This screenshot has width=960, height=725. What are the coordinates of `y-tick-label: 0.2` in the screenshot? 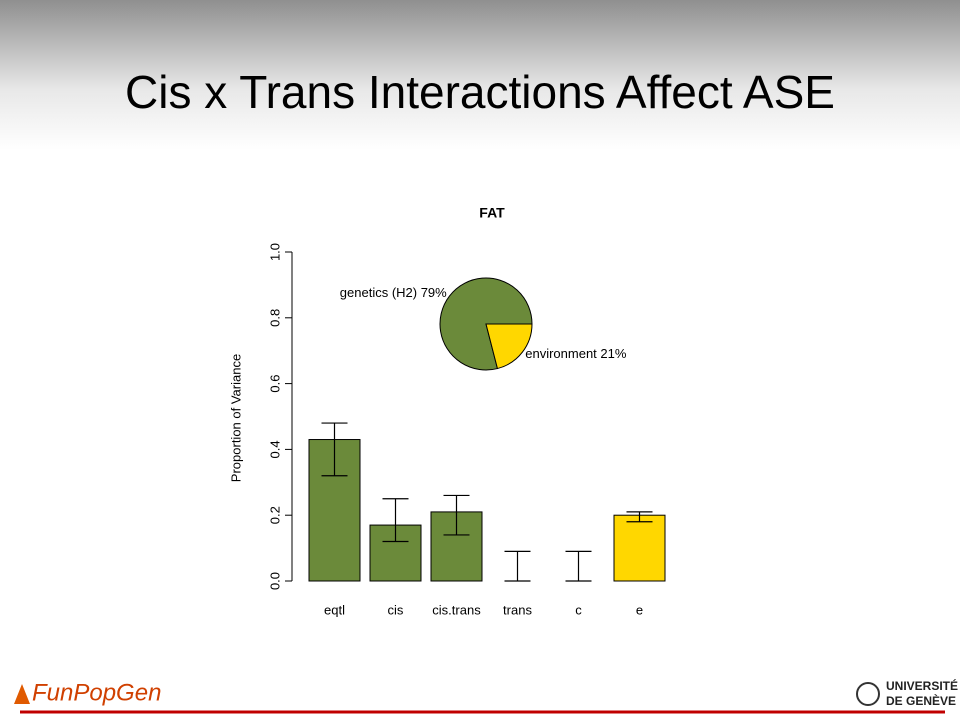 It's located at (274, 515).